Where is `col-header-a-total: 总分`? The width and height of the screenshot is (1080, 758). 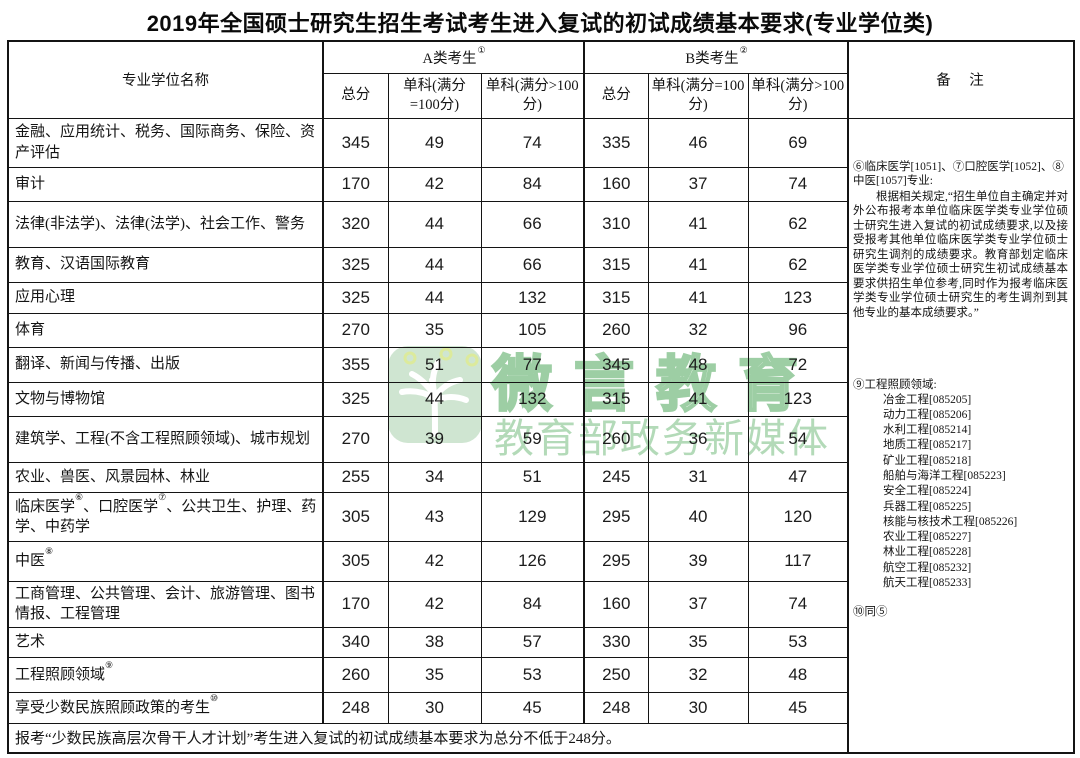
col-header-a-total: 总分 is located at coordinates (355, 95).